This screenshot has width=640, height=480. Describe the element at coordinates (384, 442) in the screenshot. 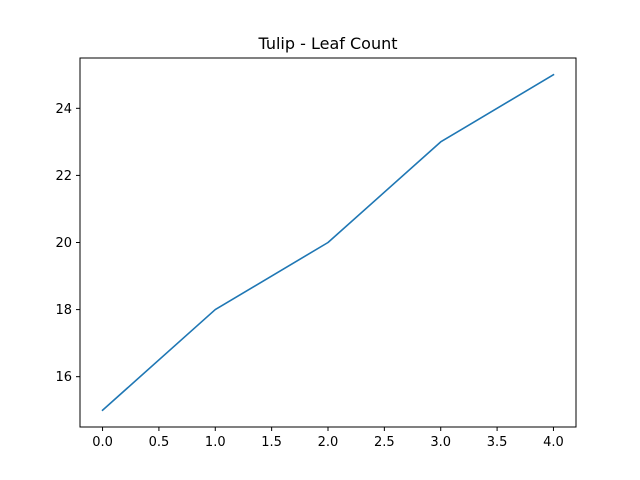

I see `x-tick-label: 2.5` at that location.